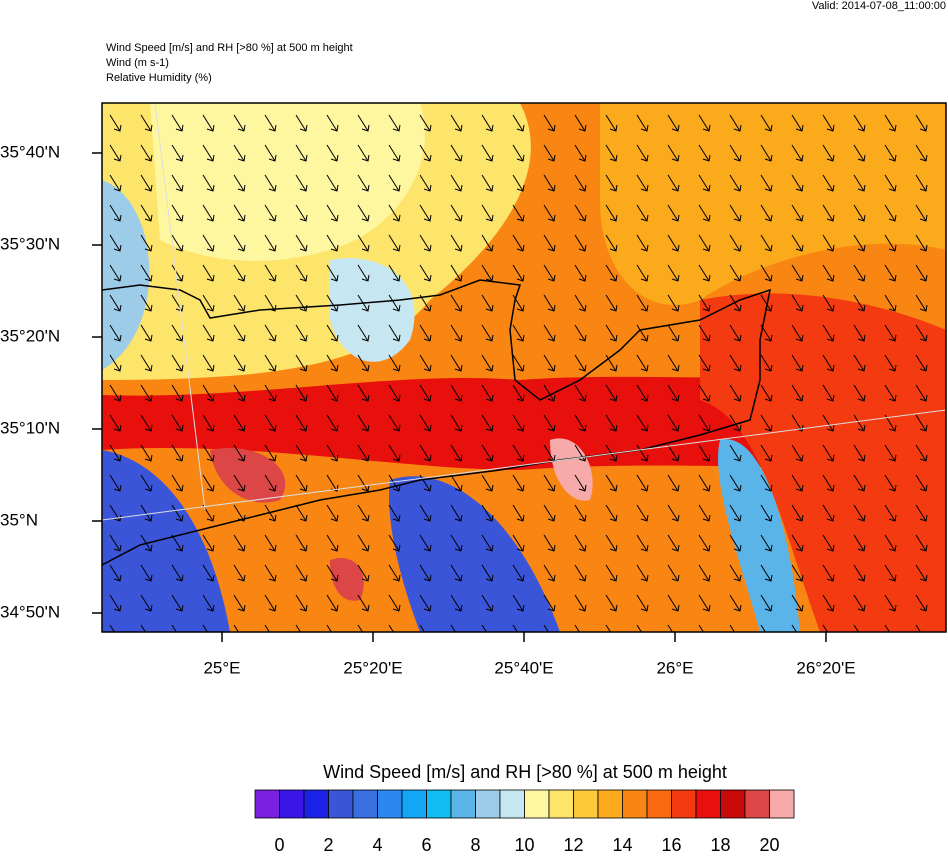 This screenshot has height=859, width=948. What do you see at coordinates (475, 844) in the screenshot?
I see `colorbar-label: 8` at bounding box center [475, 844].